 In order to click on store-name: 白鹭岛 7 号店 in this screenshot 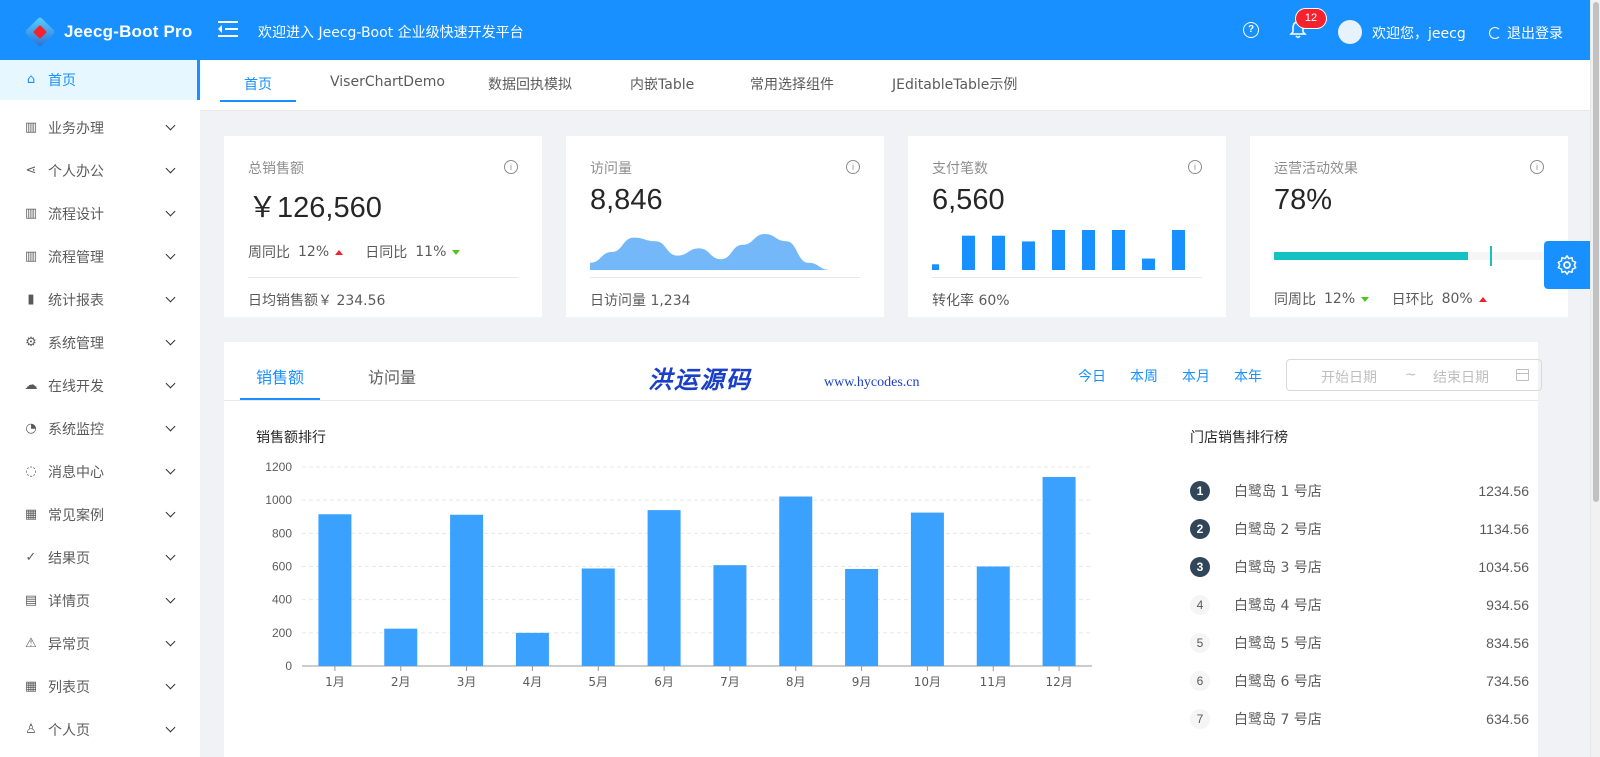, I will do `click(1278, 720)`.